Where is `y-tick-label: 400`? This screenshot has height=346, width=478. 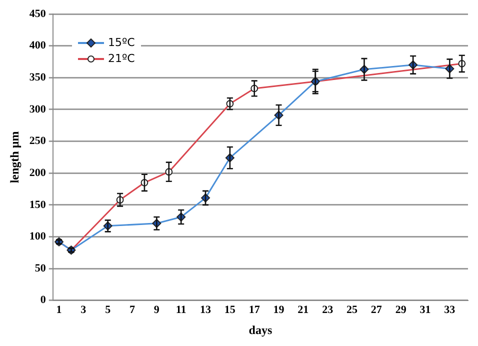 y-tick-label: 400 is located at coordinates (37, 46).